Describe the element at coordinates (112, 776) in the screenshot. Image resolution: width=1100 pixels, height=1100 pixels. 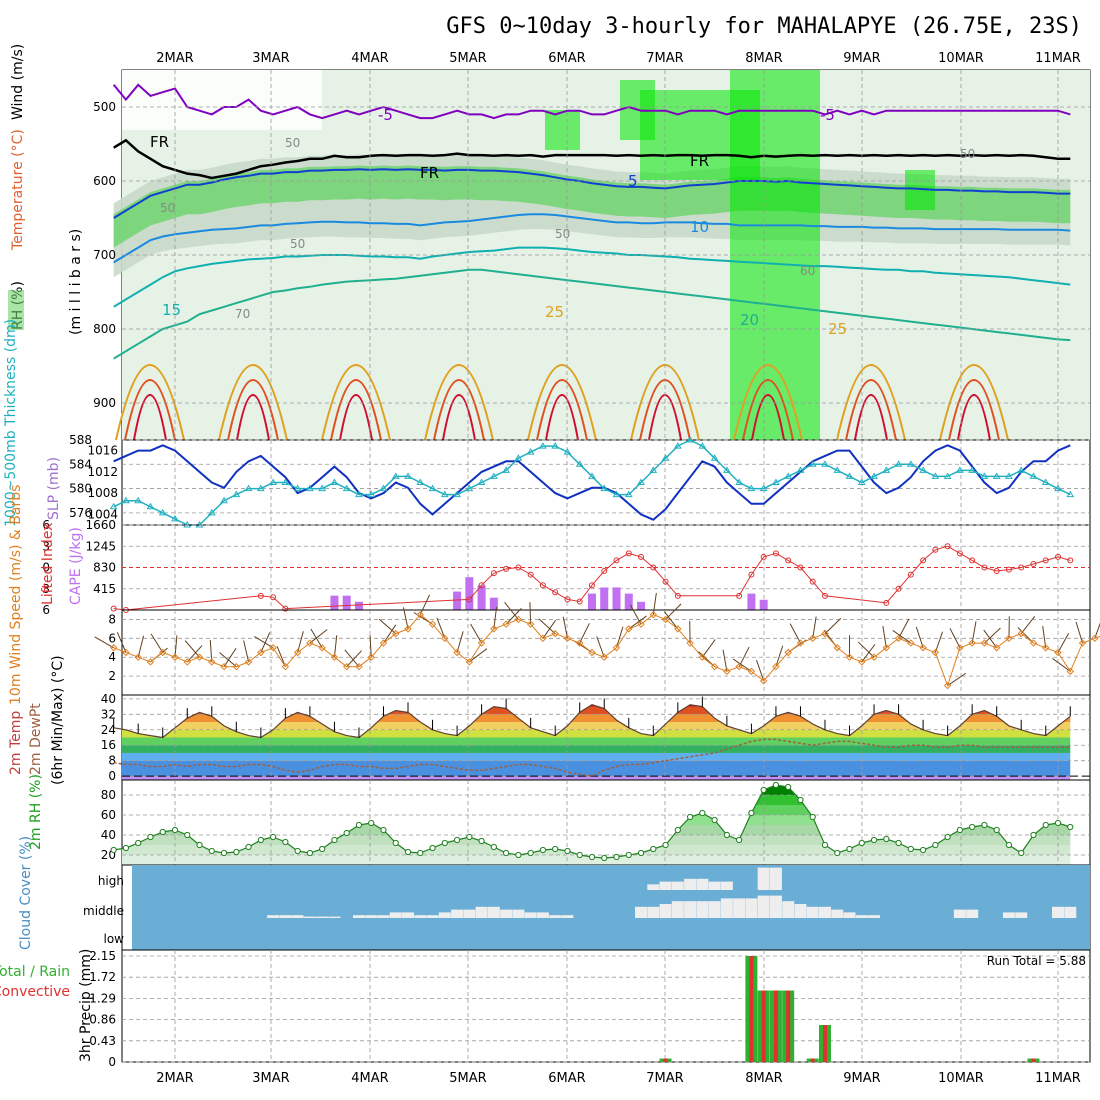
I see `temp-tick-label: 0` at that location.